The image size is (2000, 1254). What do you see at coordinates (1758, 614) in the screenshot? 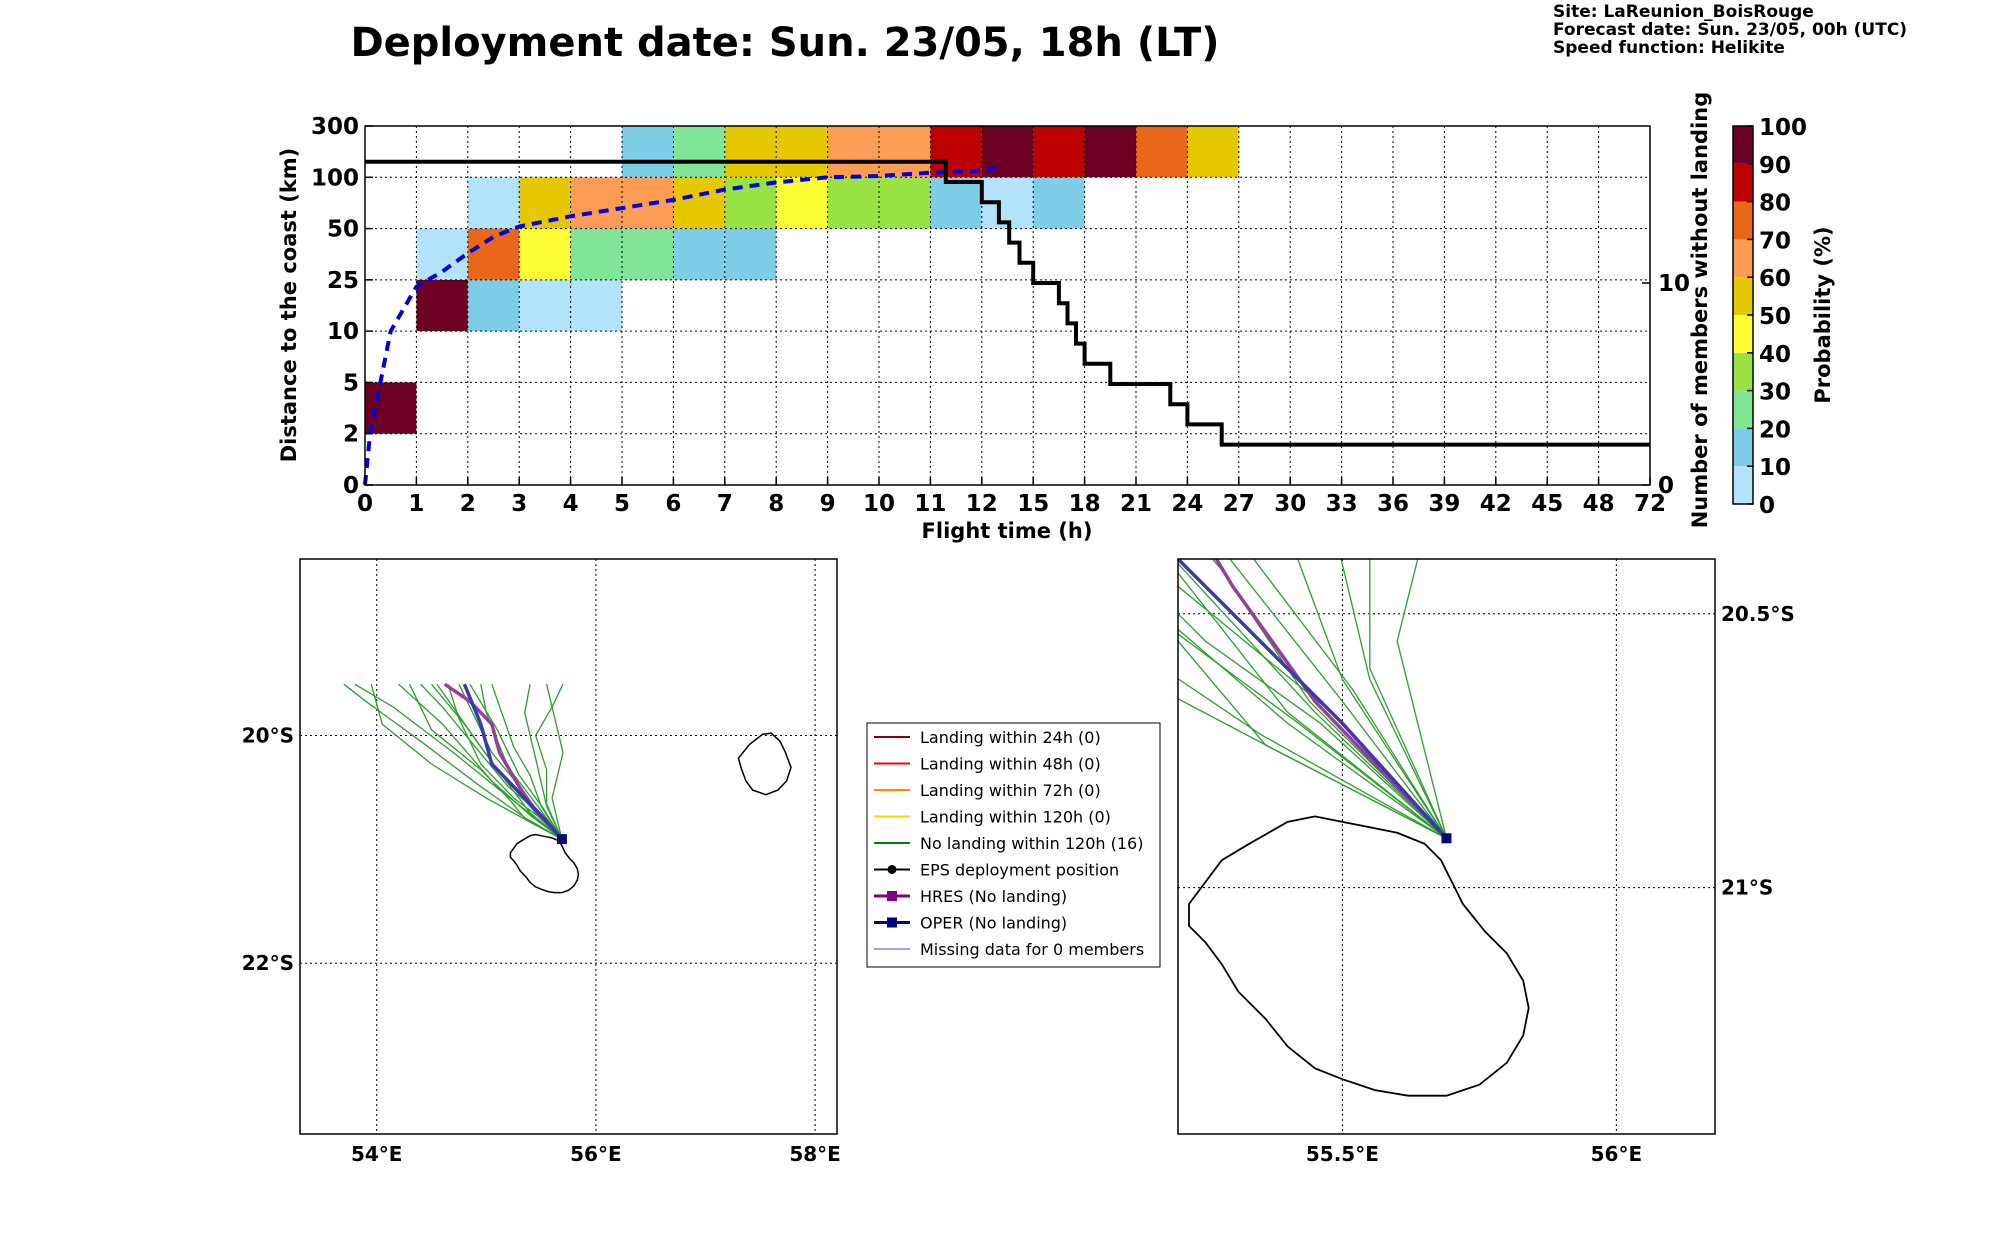
I see `lat-tick-label: 20.5°S` at bounding box center [1758, 614].